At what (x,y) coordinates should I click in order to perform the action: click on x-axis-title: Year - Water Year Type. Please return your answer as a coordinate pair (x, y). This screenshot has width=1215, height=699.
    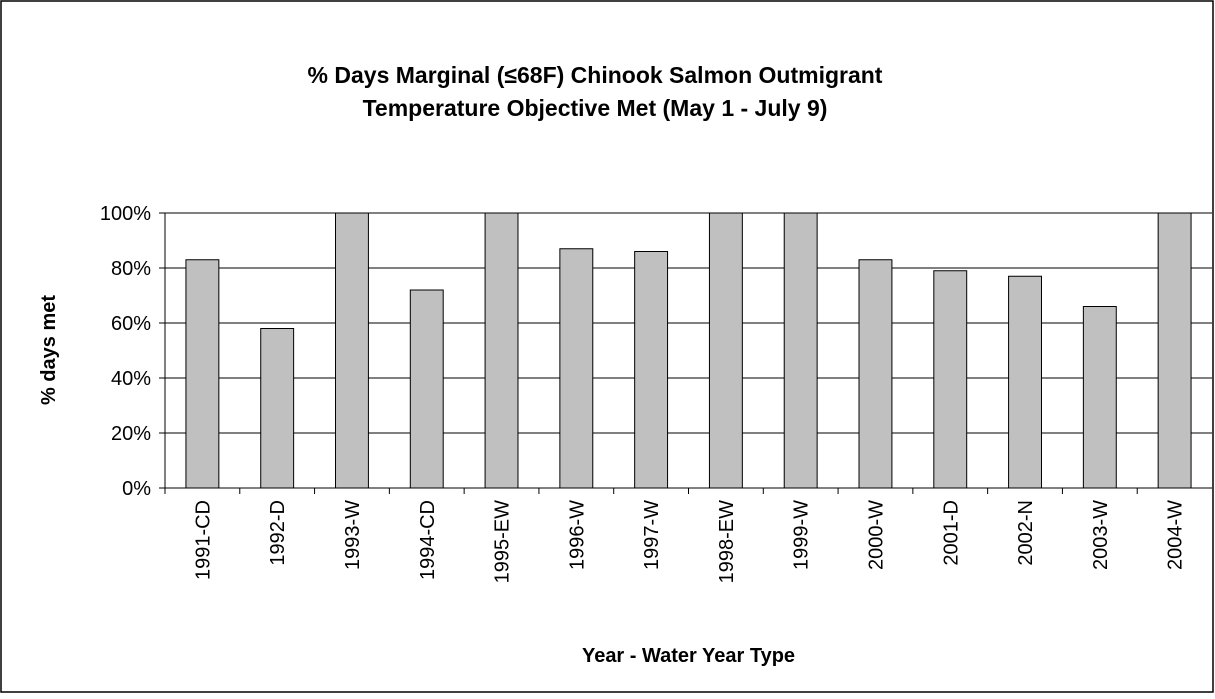
    Looking at the image, I should click on (688, 656).